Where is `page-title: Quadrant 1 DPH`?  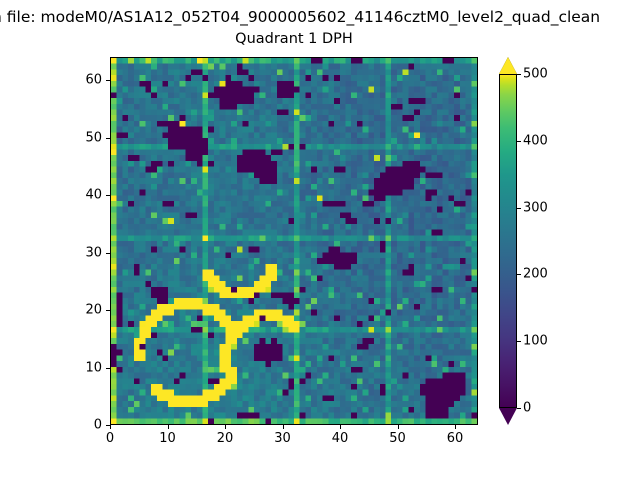
page-title: Quadrant 1 DPH is located at coordinates (294, 39).